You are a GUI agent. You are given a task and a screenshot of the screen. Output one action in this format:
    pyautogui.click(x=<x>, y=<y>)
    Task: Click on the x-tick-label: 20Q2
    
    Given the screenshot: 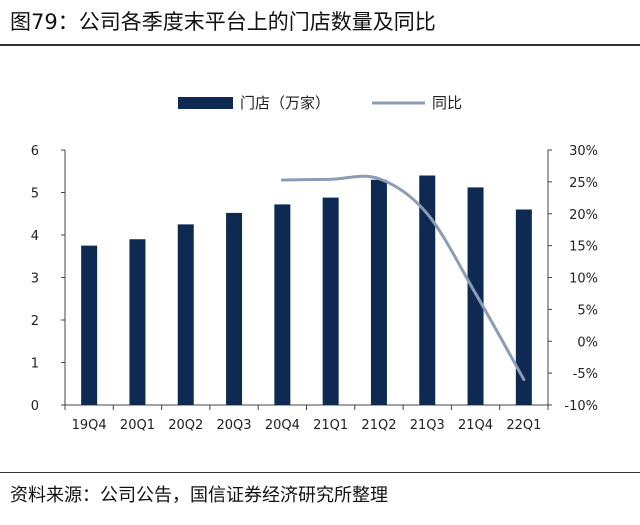 What is the action you would take?
    pyautogui.click(x=185, y=425)
    